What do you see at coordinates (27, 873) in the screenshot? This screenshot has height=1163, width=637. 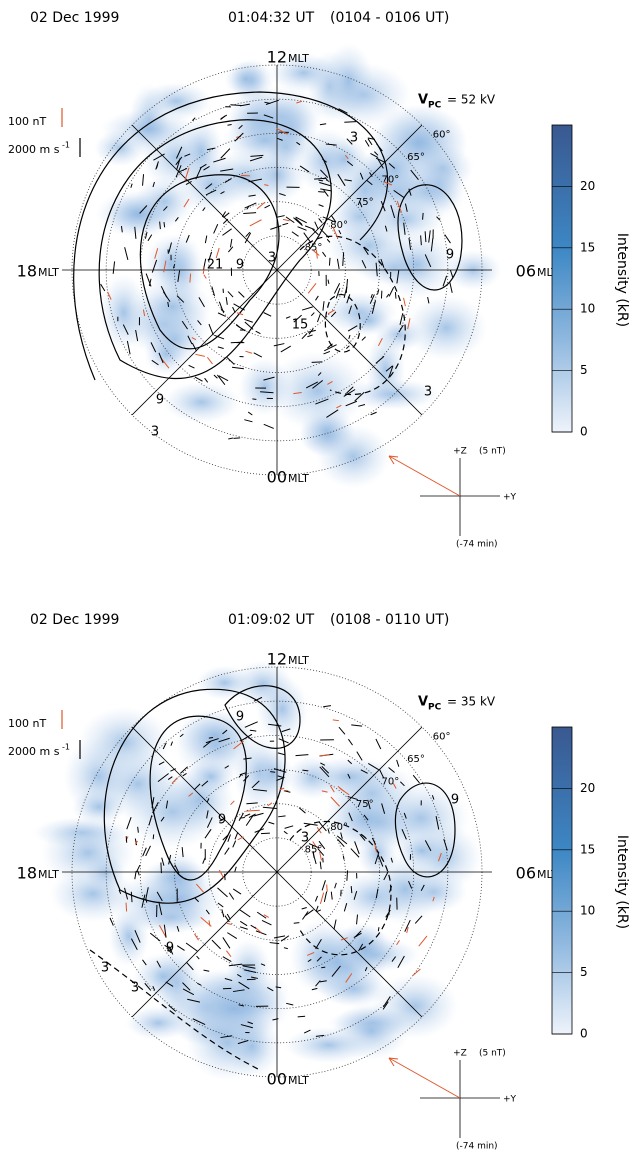 I see `mlt-hour: 18` at bounding box center [27, 873].